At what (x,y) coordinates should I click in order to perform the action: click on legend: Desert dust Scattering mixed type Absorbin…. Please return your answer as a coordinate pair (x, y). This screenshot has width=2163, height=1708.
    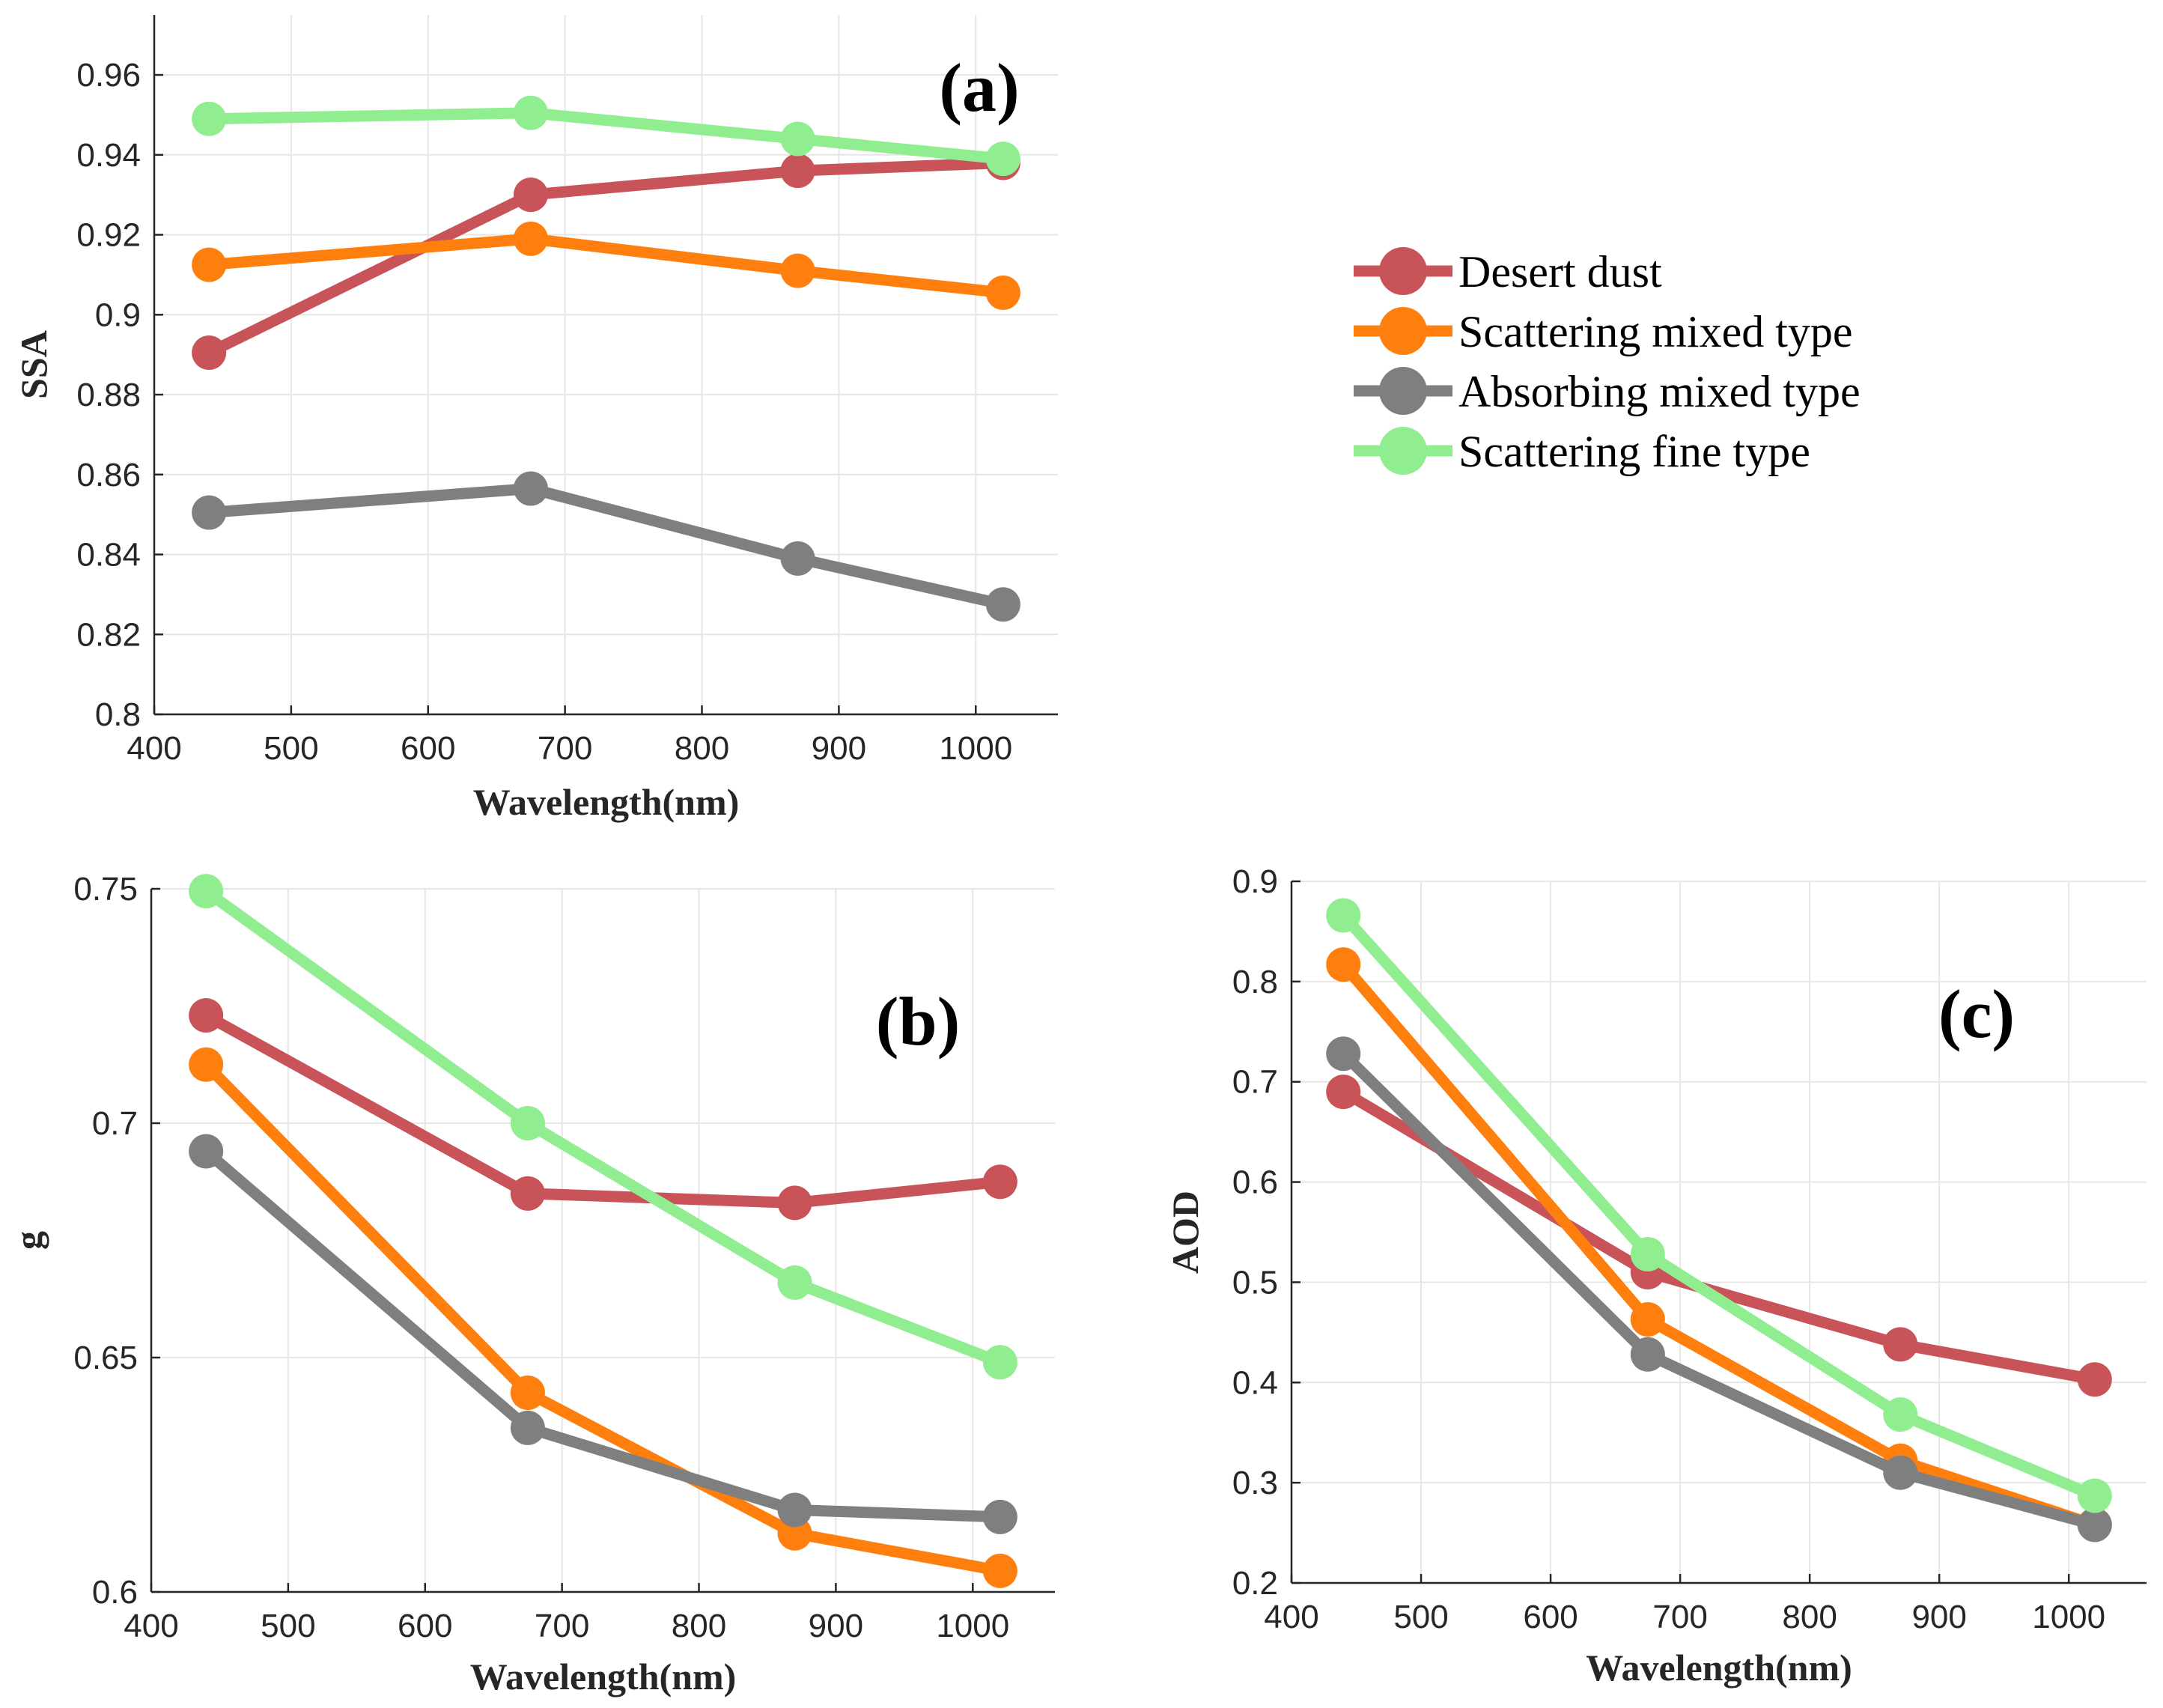
    Looking at the image, I should click on (1607, 361).